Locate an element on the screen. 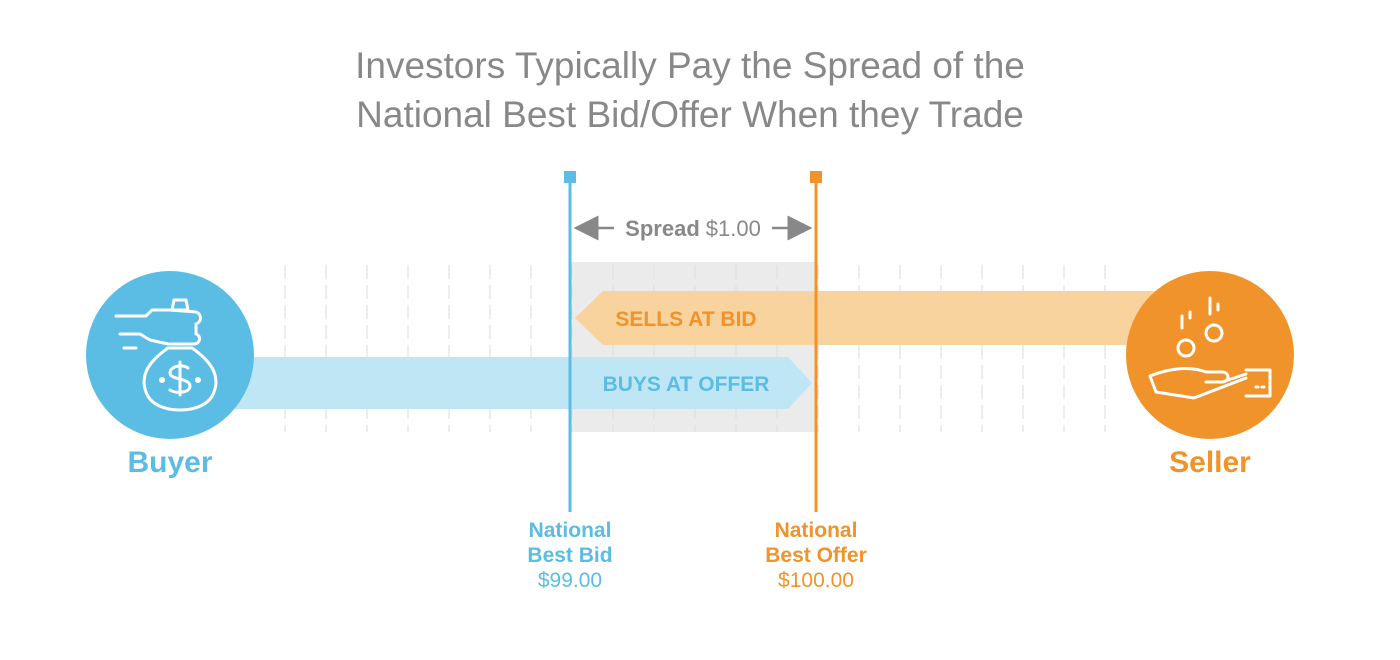  sells-at-bid-arrow is located at coordinates (887, 318).